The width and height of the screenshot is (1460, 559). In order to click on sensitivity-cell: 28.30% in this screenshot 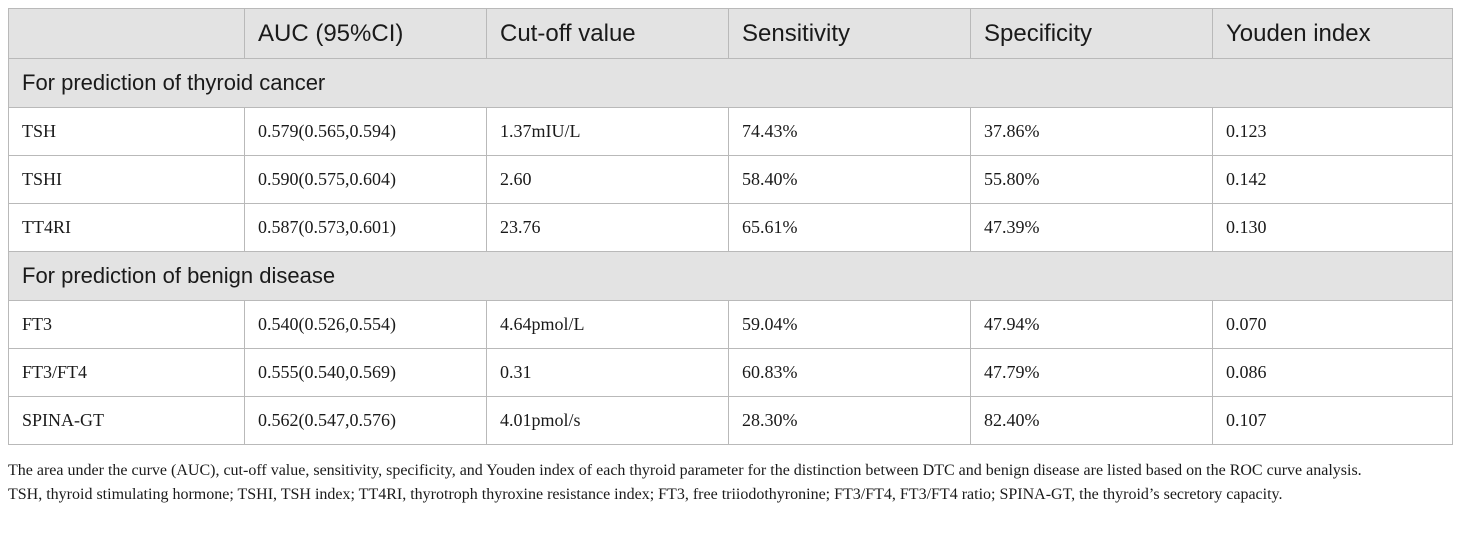, I will do `click(849, 420)`.